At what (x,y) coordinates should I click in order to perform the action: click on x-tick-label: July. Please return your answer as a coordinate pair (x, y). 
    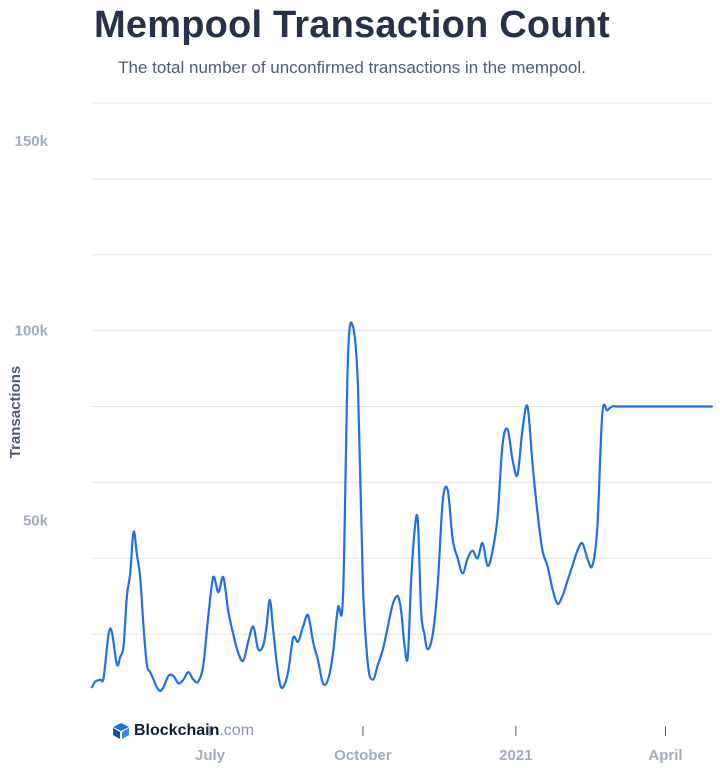
    Looking at the image, I should click on (210, 755).